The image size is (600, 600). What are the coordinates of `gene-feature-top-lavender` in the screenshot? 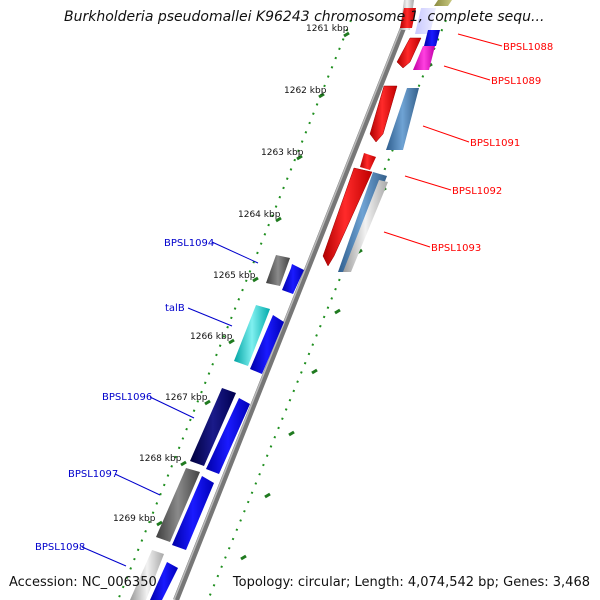 It's located at (425, 21).